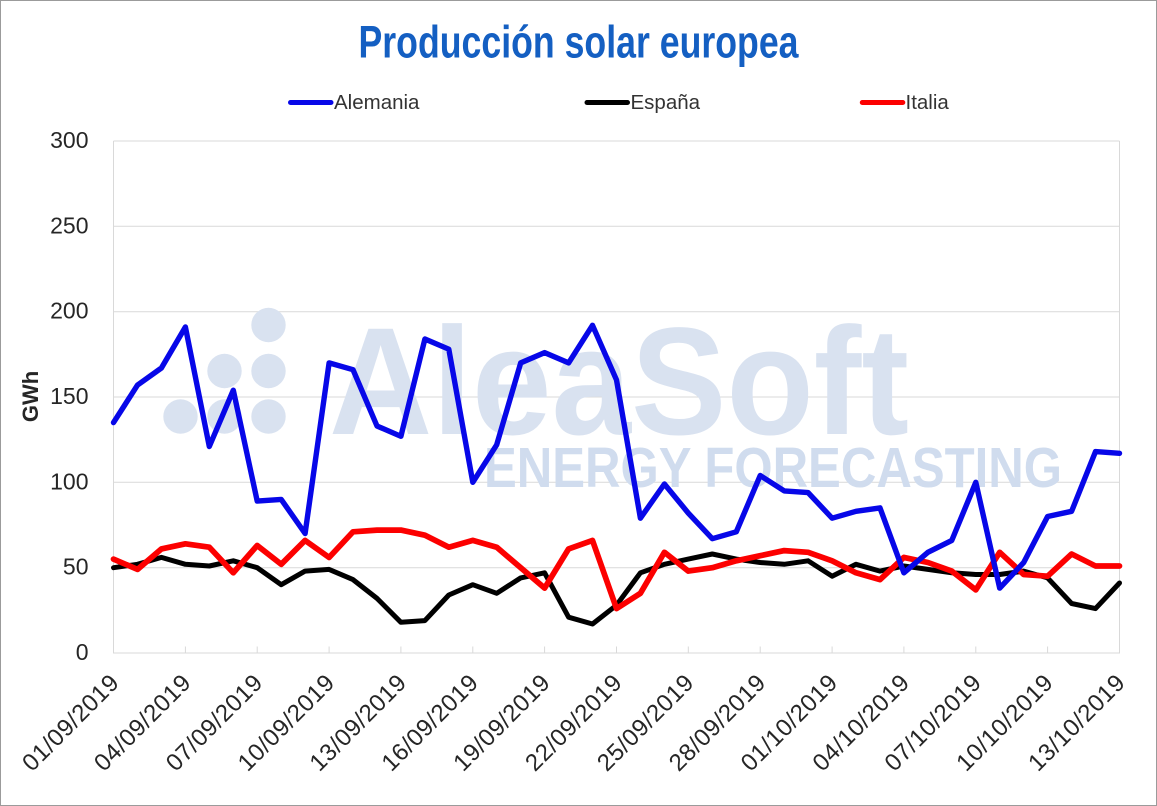  What do you see at coordinates (82, 652) in the screenshot?
I see `svg-text: 0` at bounding box center [82, 652].